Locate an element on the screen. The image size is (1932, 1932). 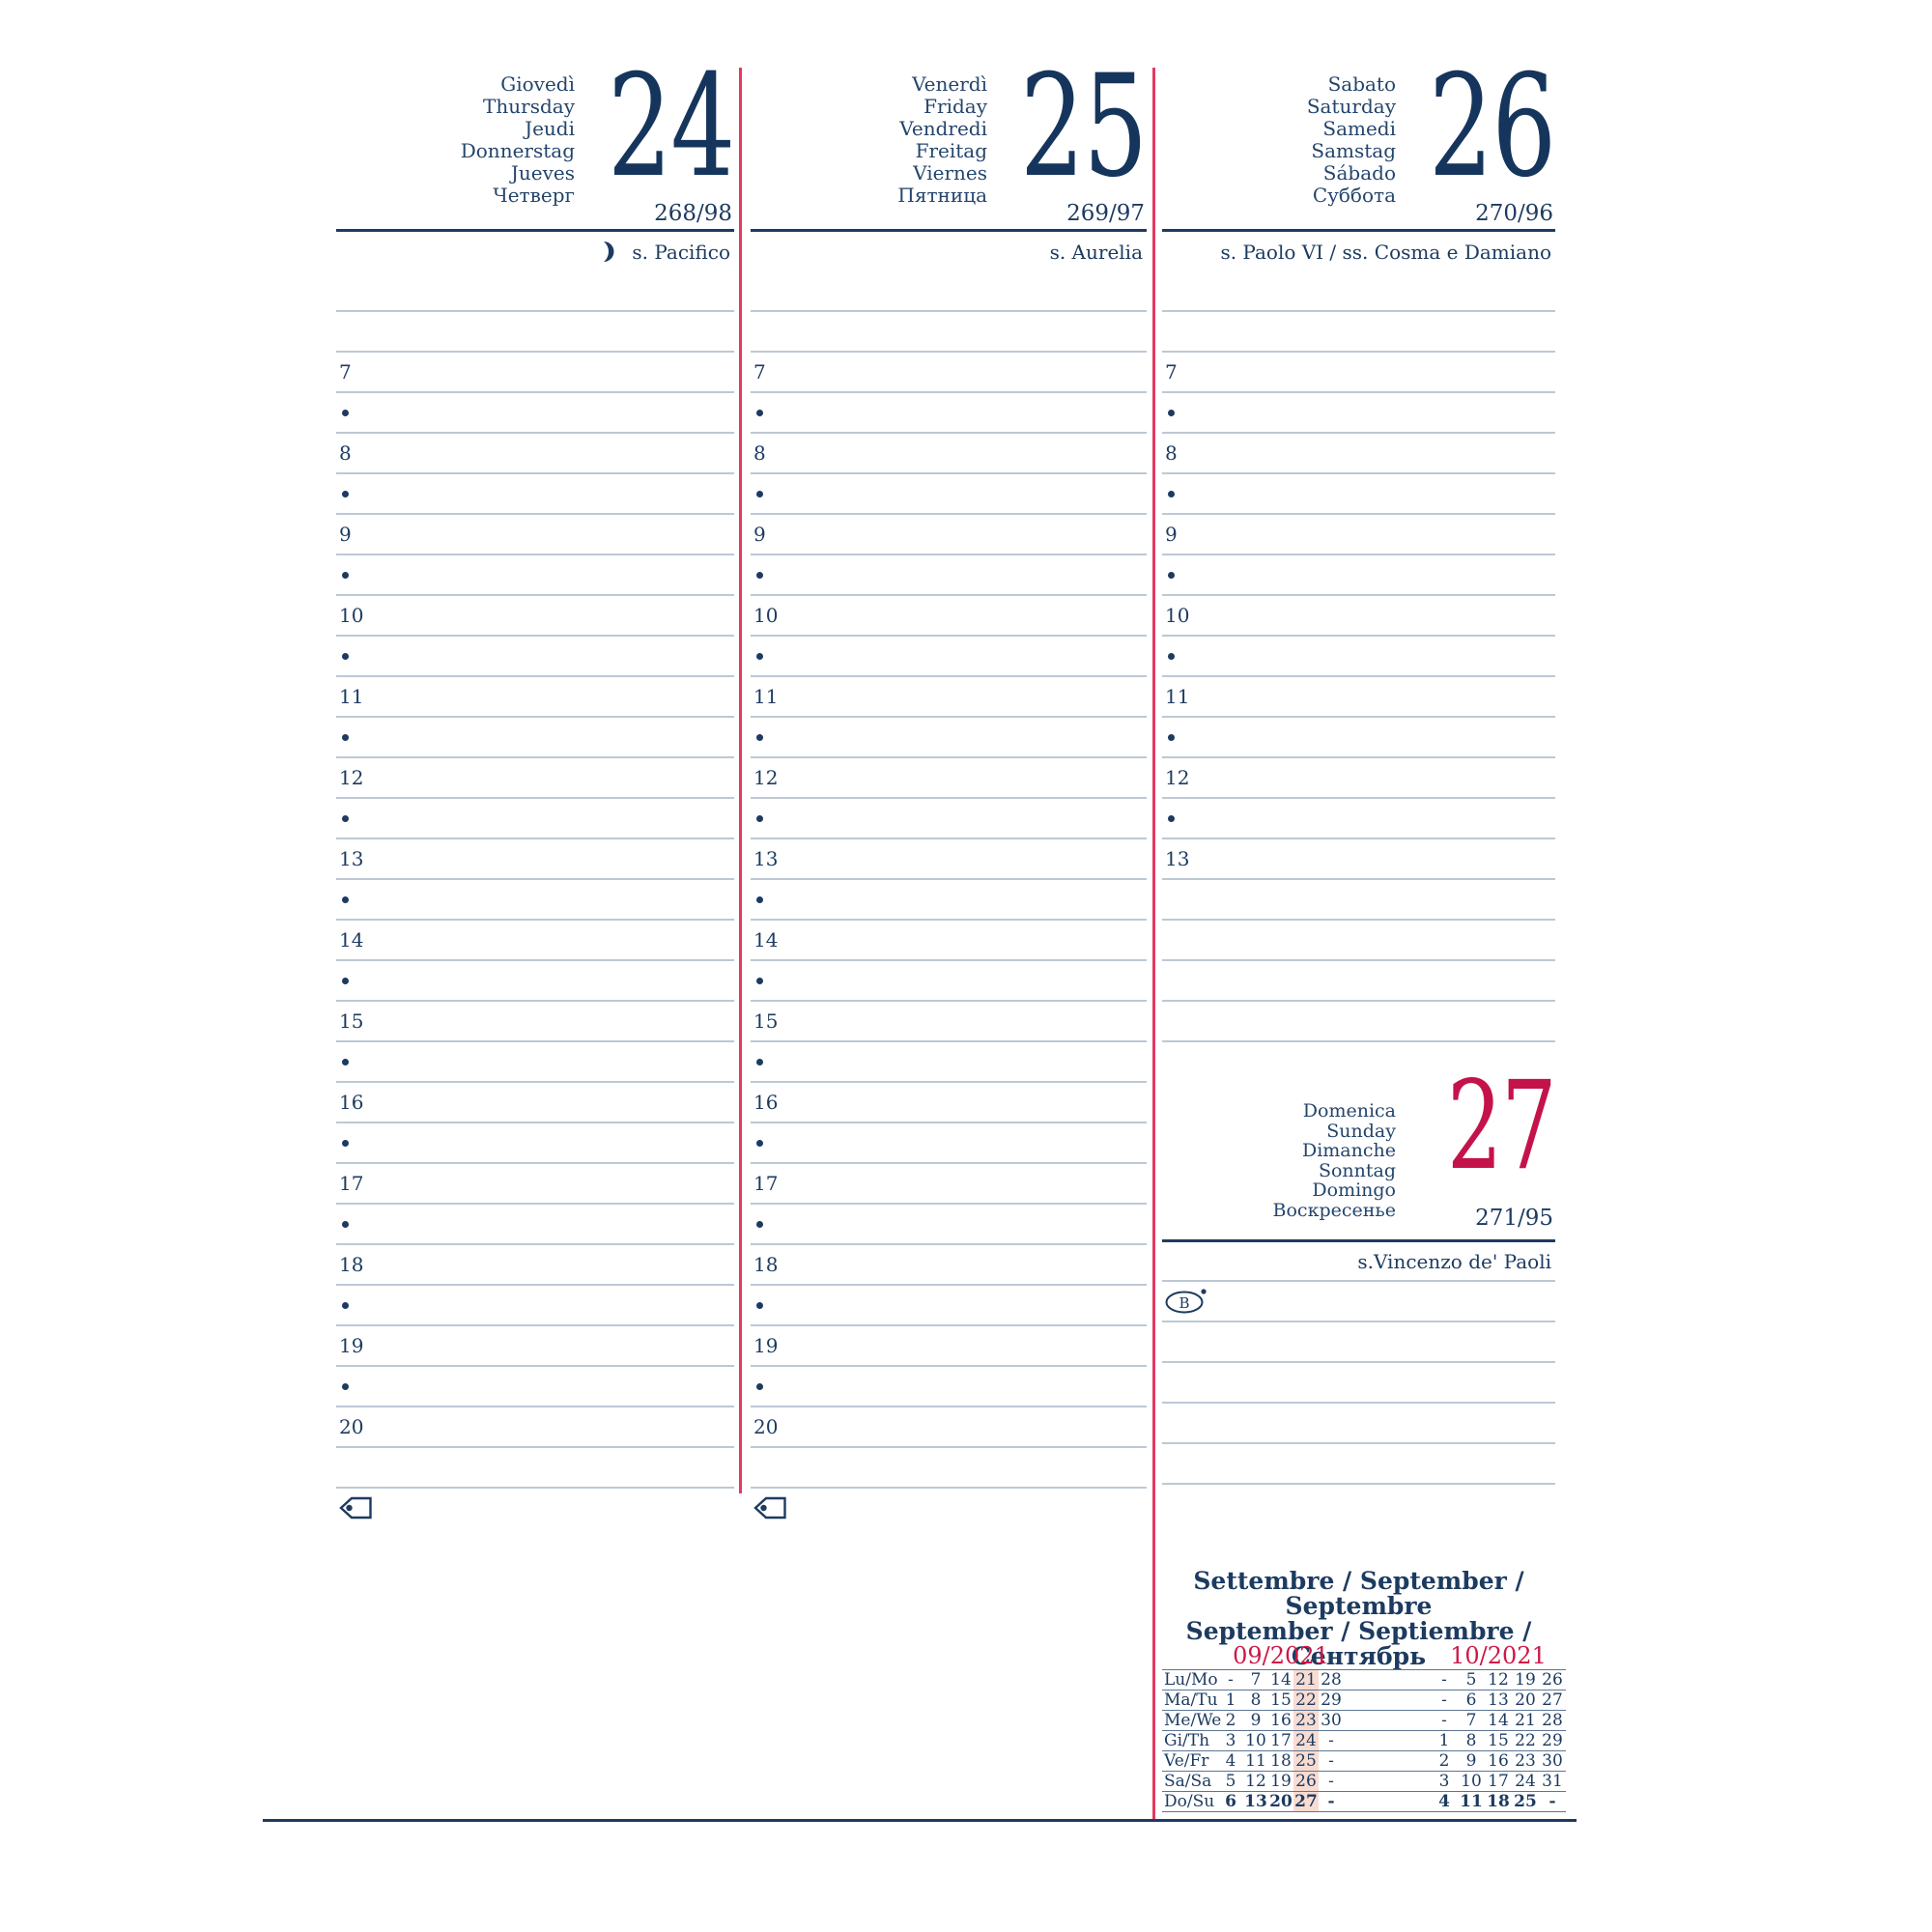
saint-name: s. Pacifico is located at coordinates (681, 252).